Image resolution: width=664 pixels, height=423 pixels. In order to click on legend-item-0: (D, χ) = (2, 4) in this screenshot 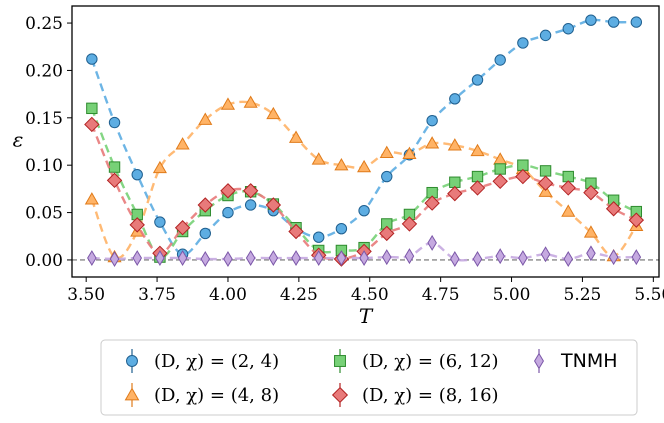, I will do `click(202, 361)`.